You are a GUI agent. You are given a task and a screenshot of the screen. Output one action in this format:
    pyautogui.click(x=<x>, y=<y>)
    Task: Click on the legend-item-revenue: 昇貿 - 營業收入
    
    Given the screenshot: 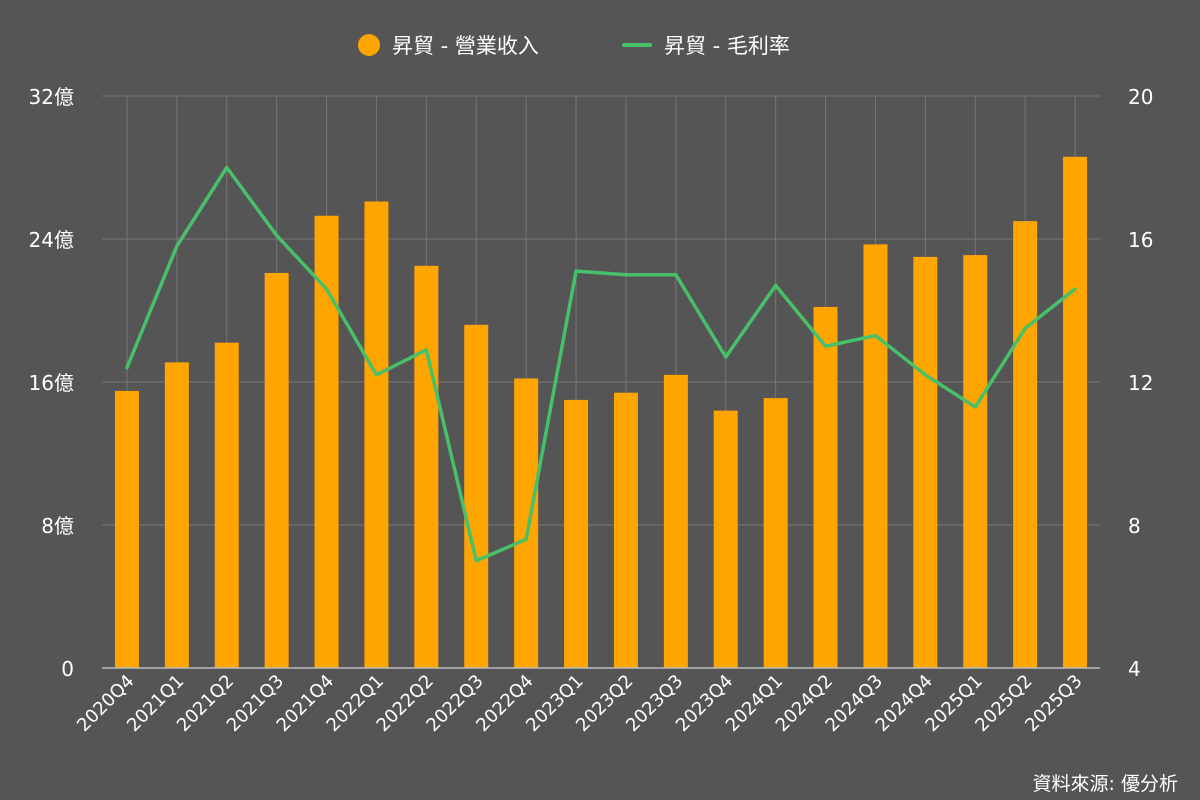 What is the action you would take?
    pyautogui.click(x=448, y=45)
    